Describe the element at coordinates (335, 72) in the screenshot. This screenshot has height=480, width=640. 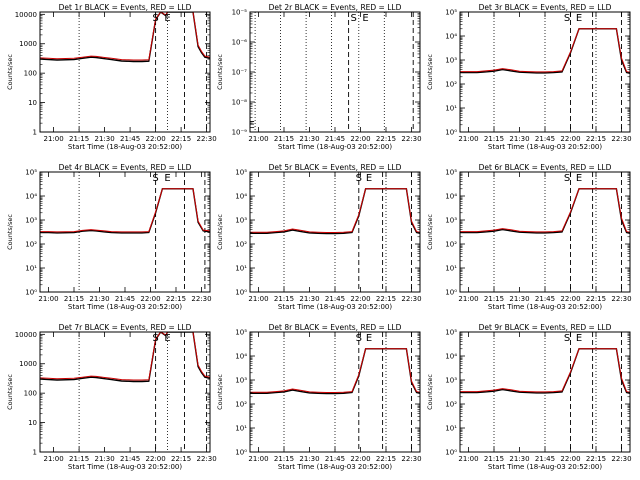
I see `plot-frame` at that location.